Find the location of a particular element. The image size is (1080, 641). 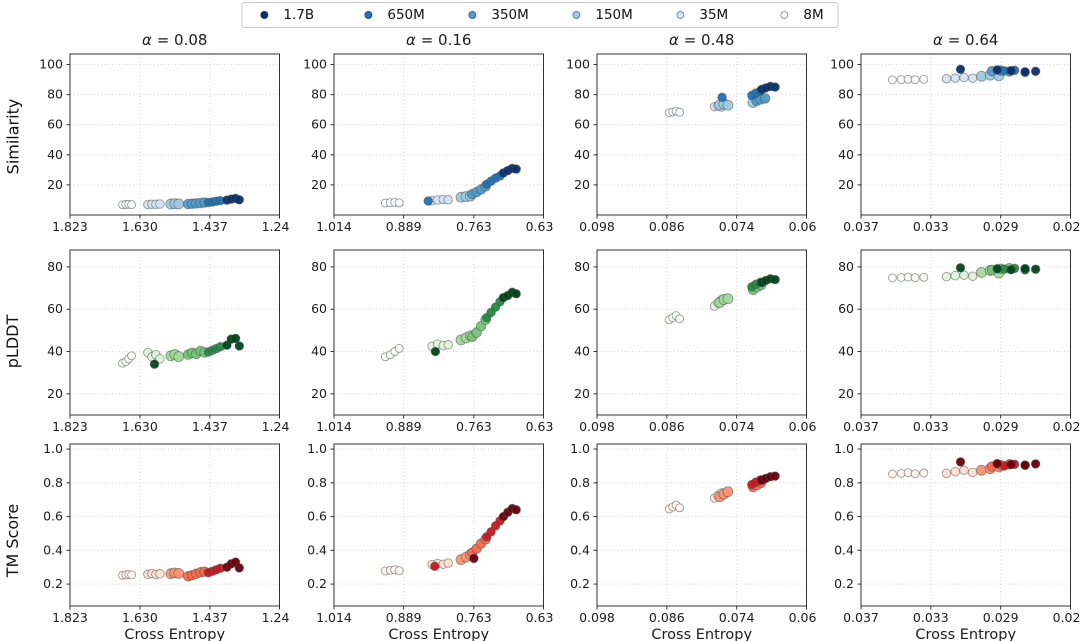

x-tick-label: 1.245 is located at coordinates (276, 617).